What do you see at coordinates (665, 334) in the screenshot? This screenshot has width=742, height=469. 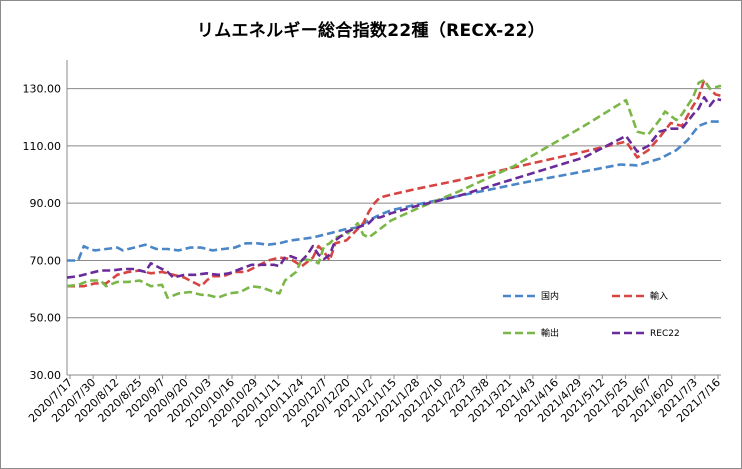 I see `legend-label: REC22` at bounding box center [665, 334].